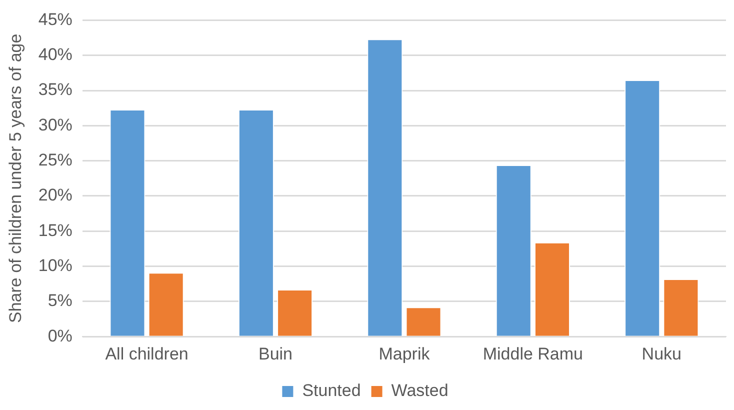 The height and width of the screenshot is (410, 734). Describe the element at coordinates (55, 90) in the screenshot. I see `y-tick-label: 35%` at that location.